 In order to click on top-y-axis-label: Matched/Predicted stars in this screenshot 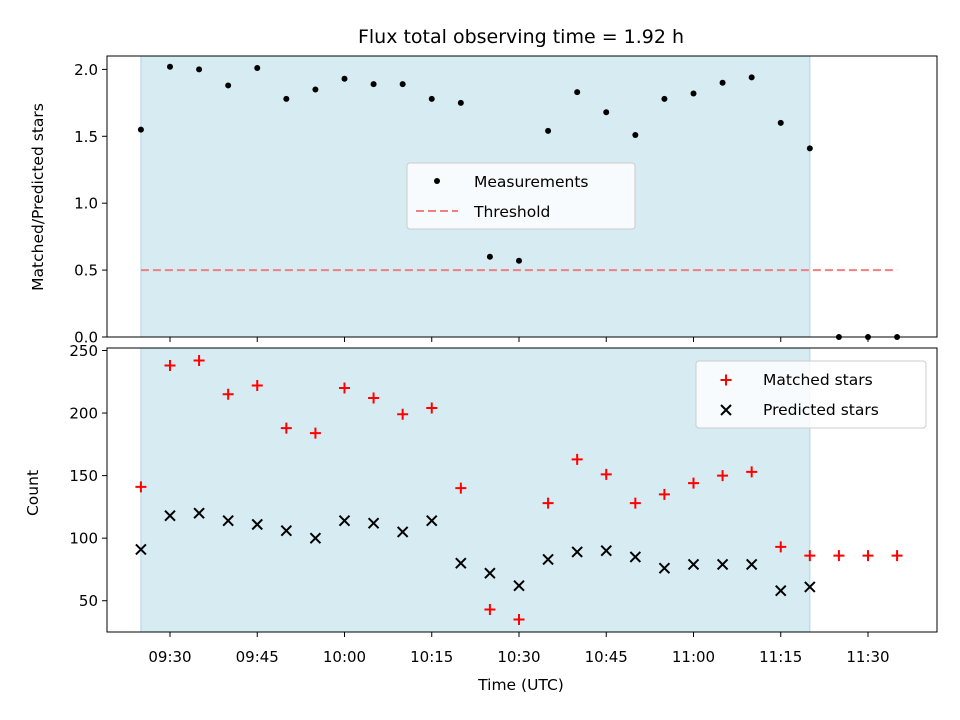, I will do `click(38, 197)`.